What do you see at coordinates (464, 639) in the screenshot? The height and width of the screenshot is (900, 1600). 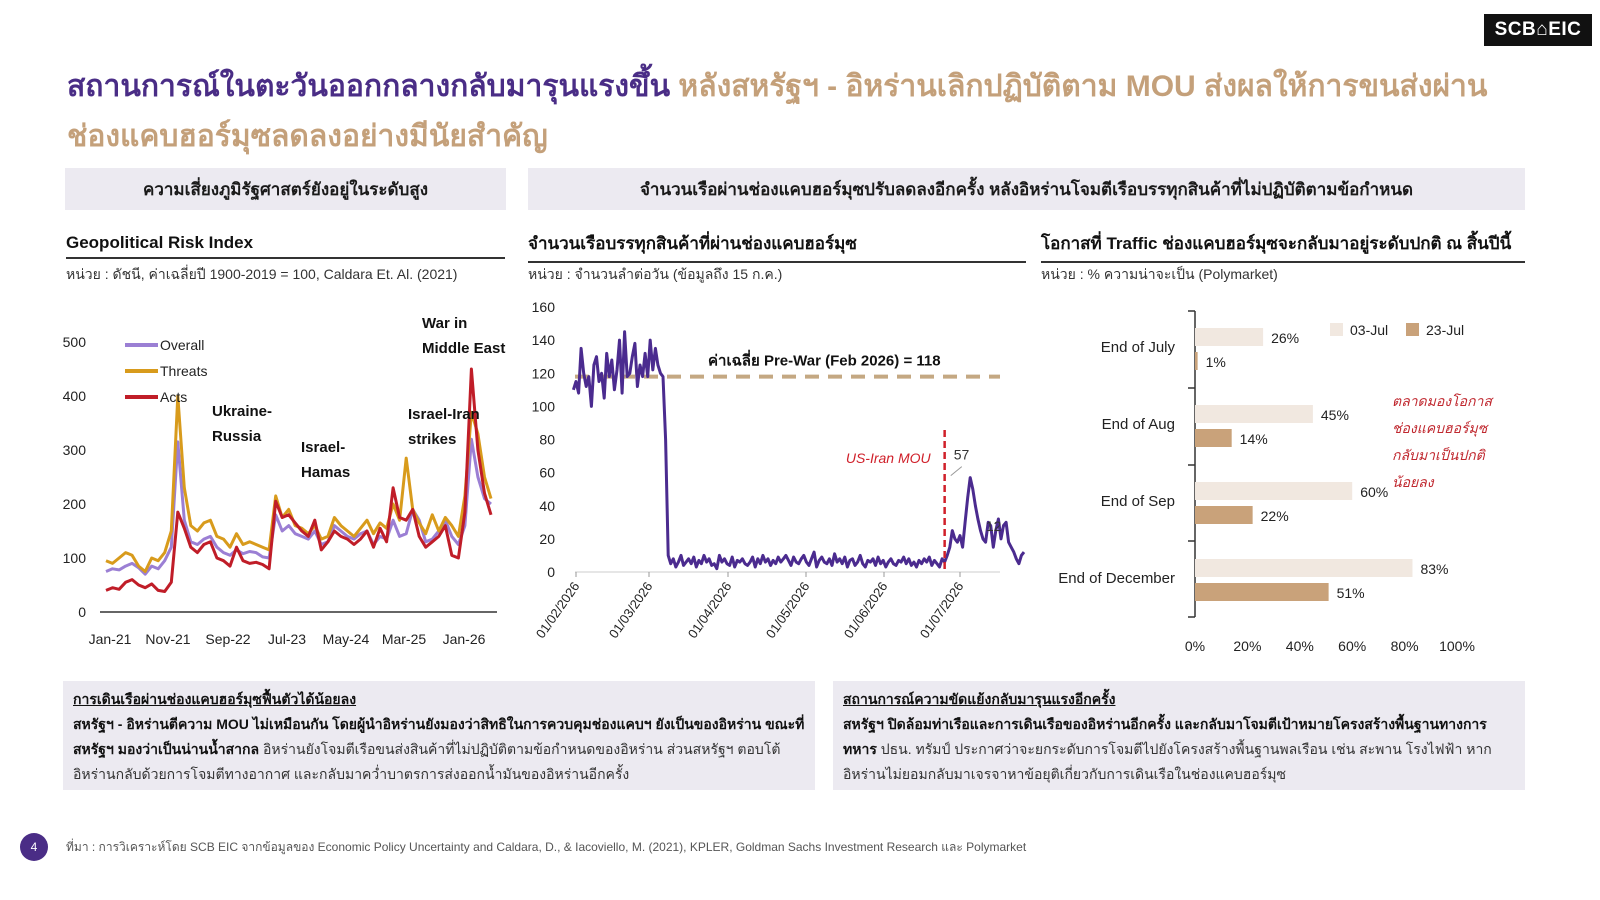 I see `gpr-x-tick-label: Jan-26` at bounding box center [464, 639].